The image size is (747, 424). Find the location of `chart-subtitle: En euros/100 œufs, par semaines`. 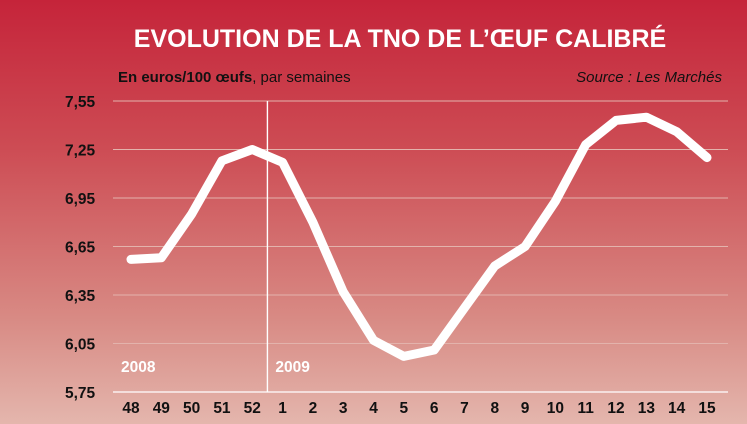

chart-subtitle: En euros/100 œufs, par semaines is located at coordinates (234, 77).